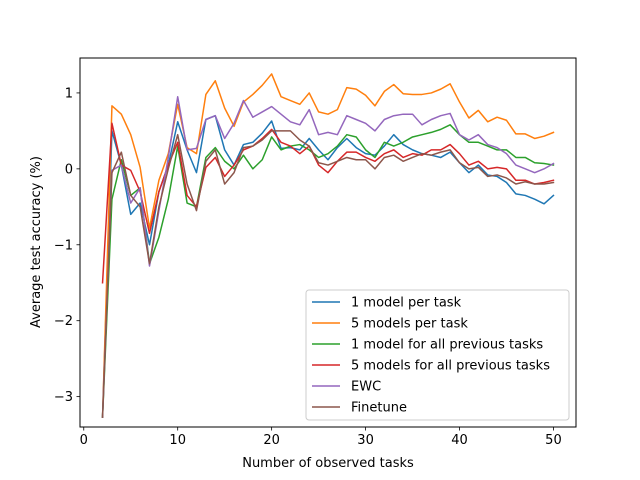  I want to click on y-axis-ticks: −3 −2 −1 0 1, so click(67, 245).